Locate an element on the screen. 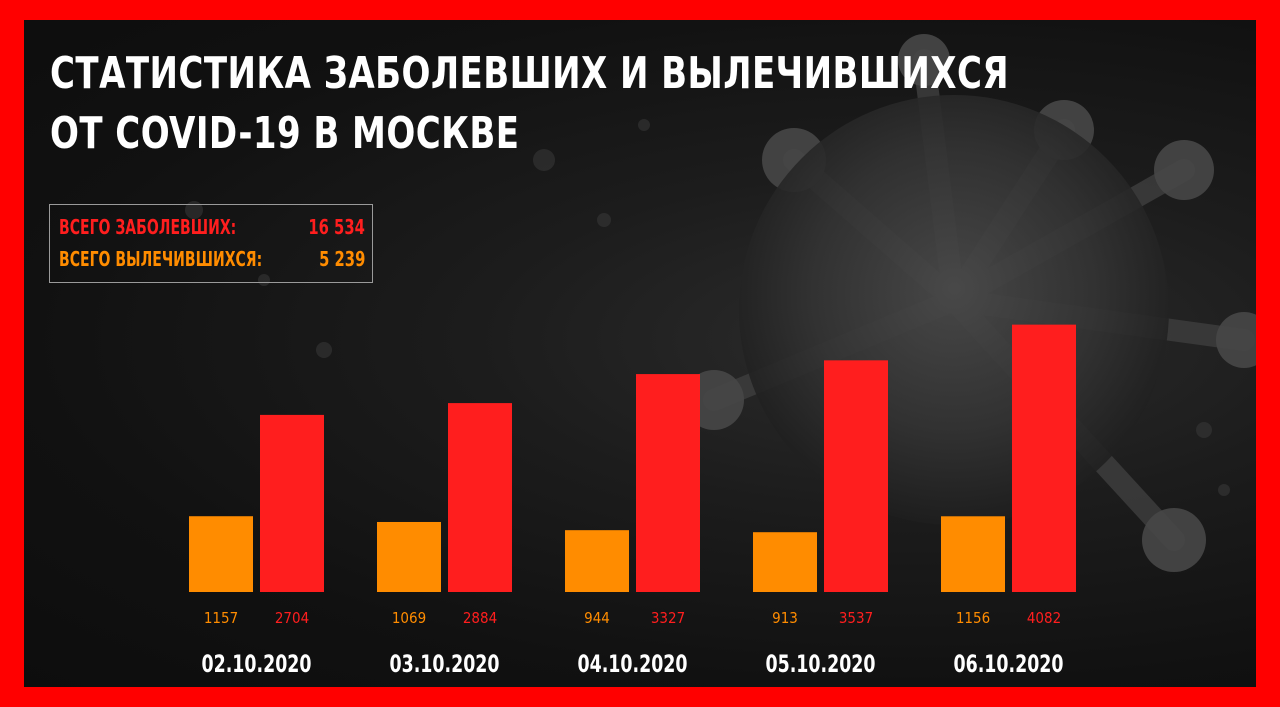  total-recovered-row: ВСЕГО ВЫЛЕЧИВШИХСЯ: 5 239 is located at coordinates (212, 259).